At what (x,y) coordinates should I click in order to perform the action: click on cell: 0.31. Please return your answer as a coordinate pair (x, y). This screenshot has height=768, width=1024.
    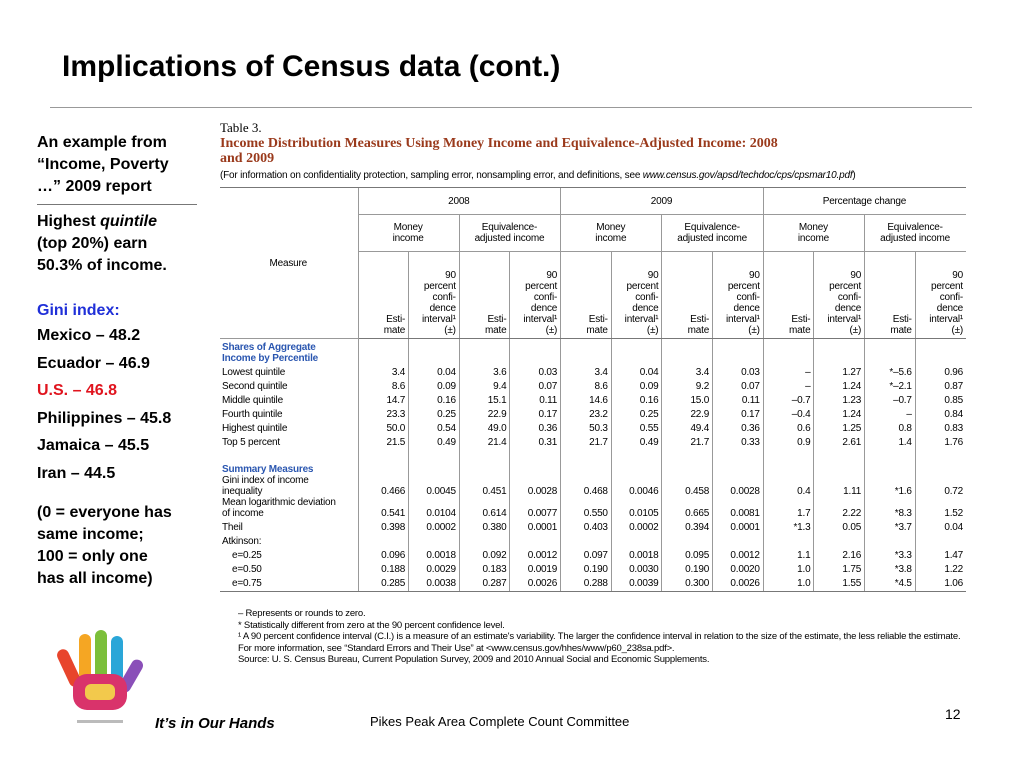
    Looking at the image, I should click on (535, 441).